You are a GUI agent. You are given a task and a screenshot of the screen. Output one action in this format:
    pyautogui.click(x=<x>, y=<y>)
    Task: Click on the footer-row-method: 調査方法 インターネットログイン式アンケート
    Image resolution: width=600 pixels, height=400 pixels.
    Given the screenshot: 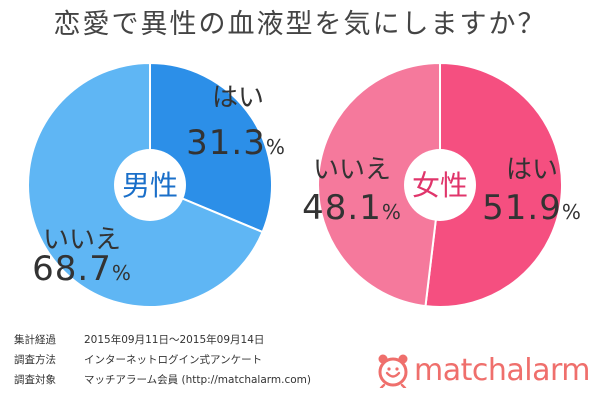 What is the action you would take?
    pyautogui.click(x=138, y=359)
    